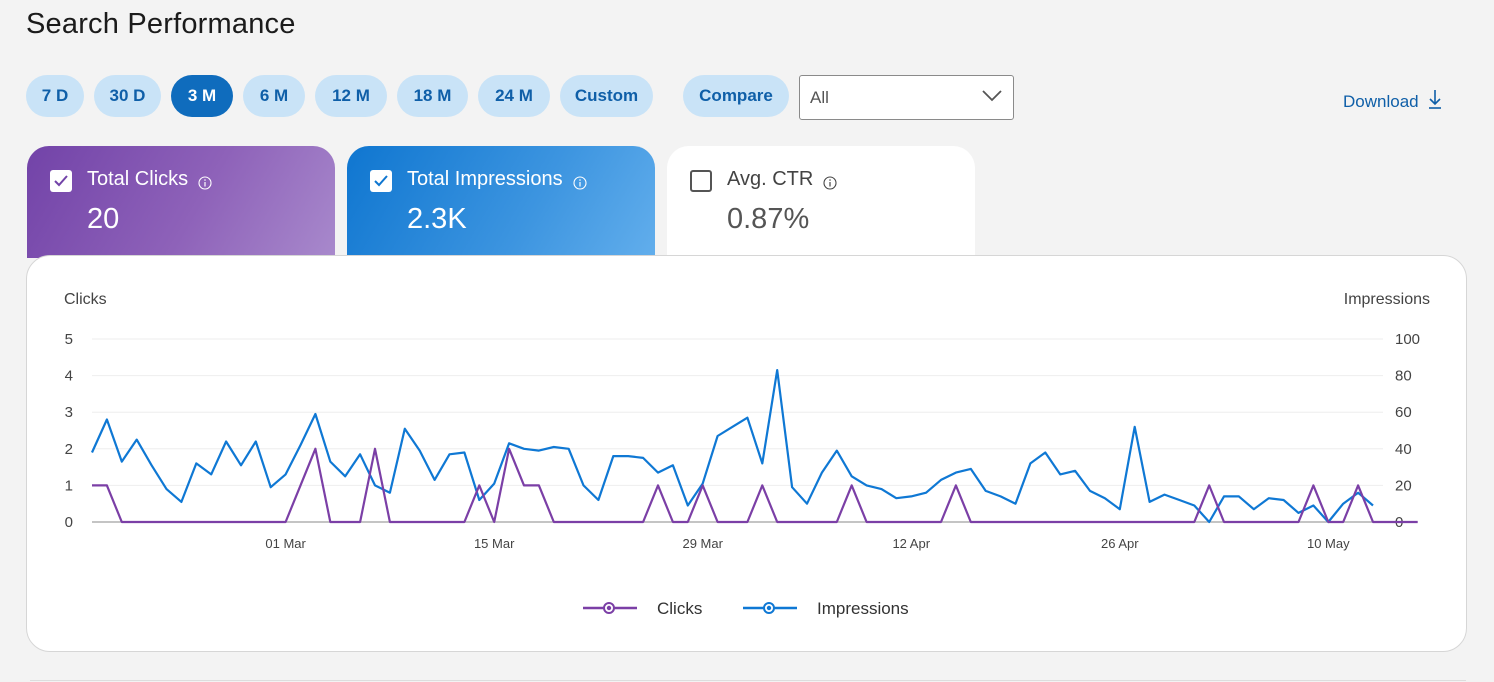  I want to click on divider, so click(748, 680).